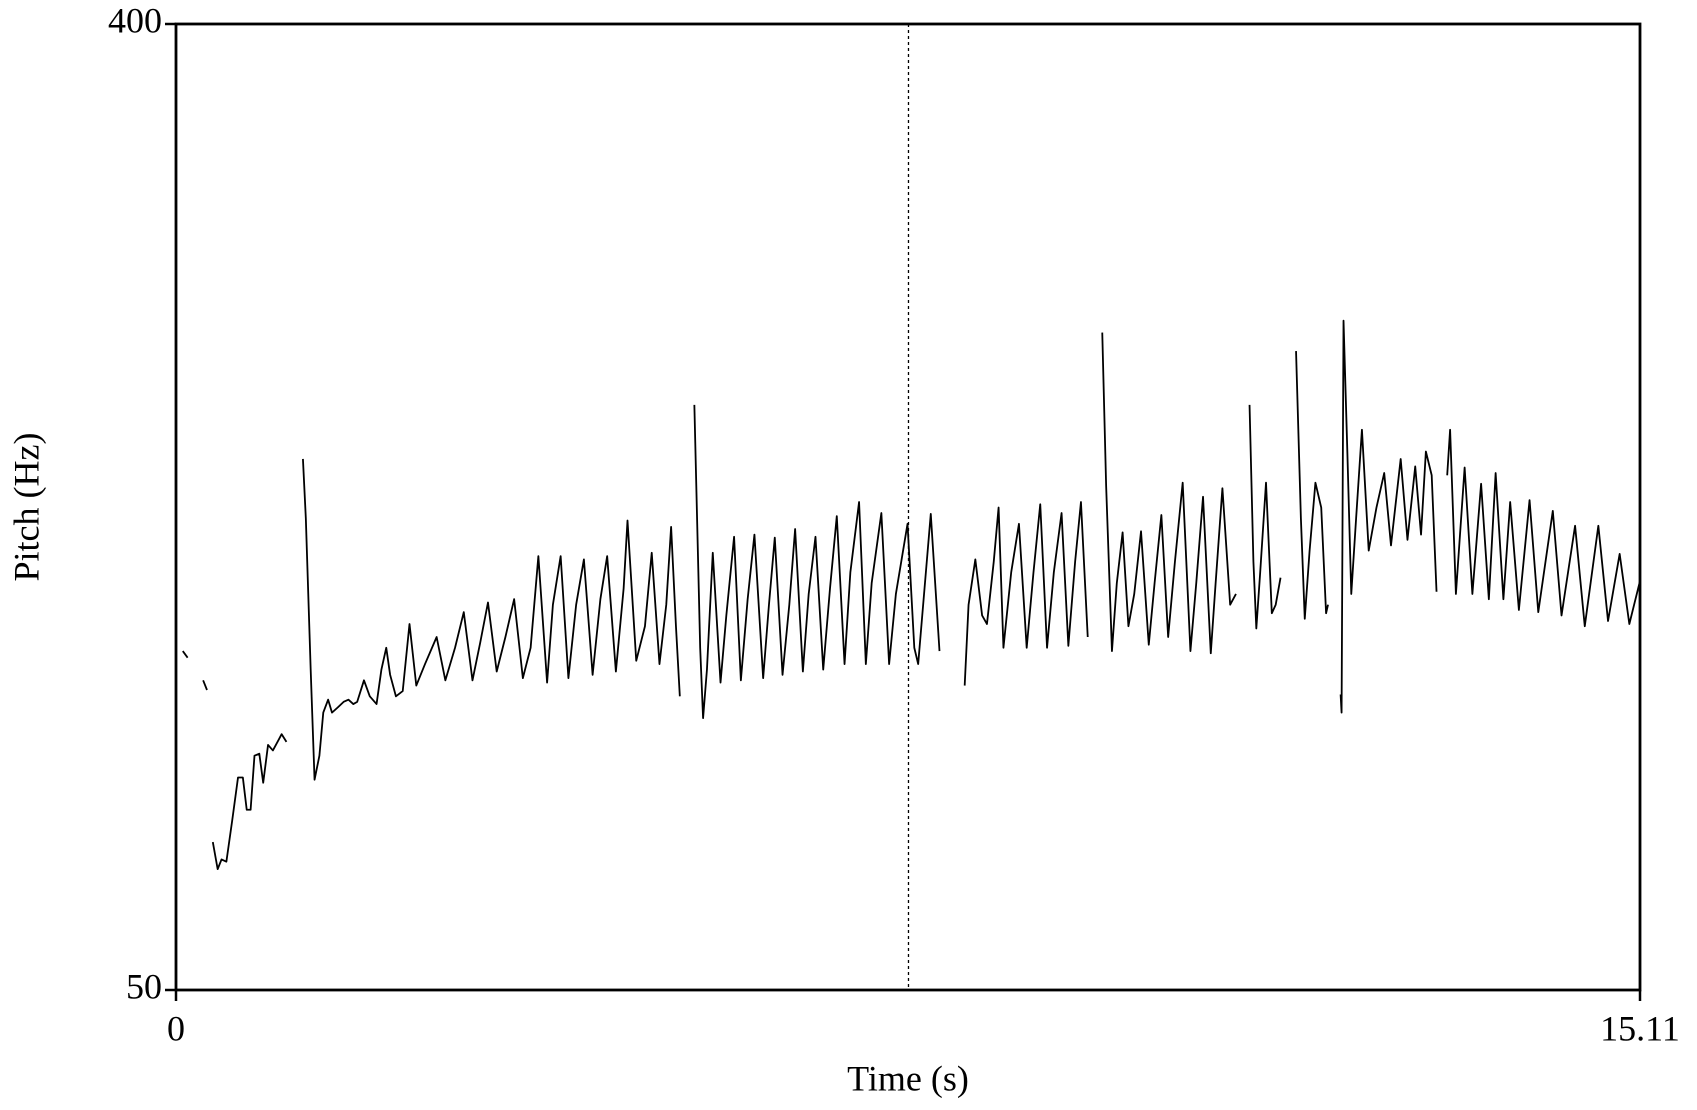 The width and height of the screenshot is (1697, 1110). Describe the element at coordinates (1640, 1028) in the screenshot. I see `x-tick-label: 15.11` at that location.